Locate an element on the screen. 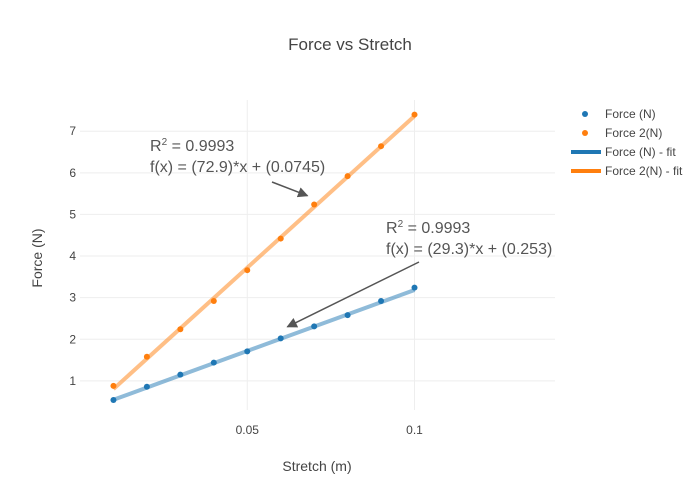  y-tick-label: 5 is located at coordinates (72, 214).